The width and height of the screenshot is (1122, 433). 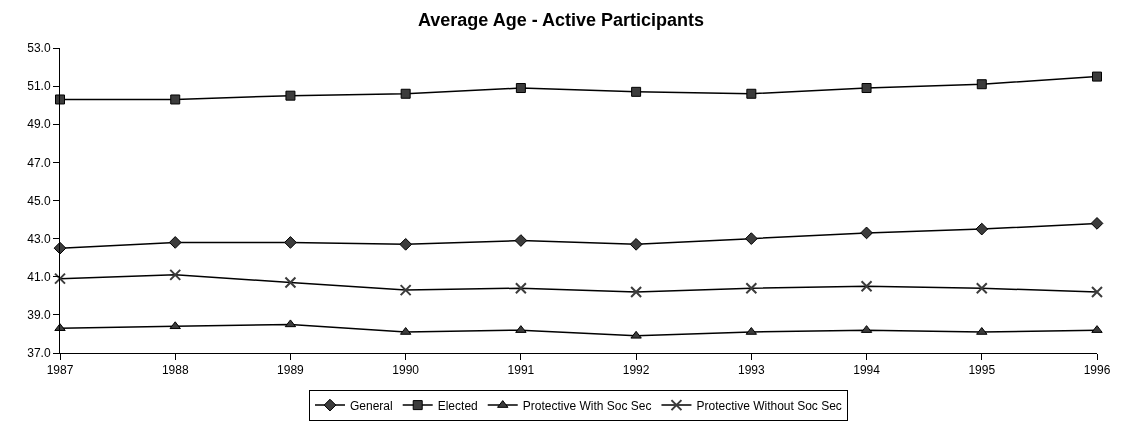 What do you see at coordinates (769, 405) in the screenshot?
I see `legend-label: Protective Without Soc Sec` at bounding box center [769, 405].